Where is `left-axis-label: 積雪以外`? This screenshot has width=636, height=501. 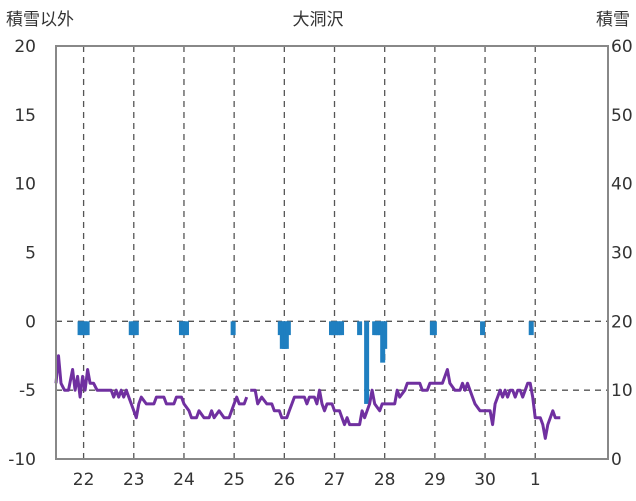 left-axis-label: 積雪以外 is located at coordinates (40, 20).